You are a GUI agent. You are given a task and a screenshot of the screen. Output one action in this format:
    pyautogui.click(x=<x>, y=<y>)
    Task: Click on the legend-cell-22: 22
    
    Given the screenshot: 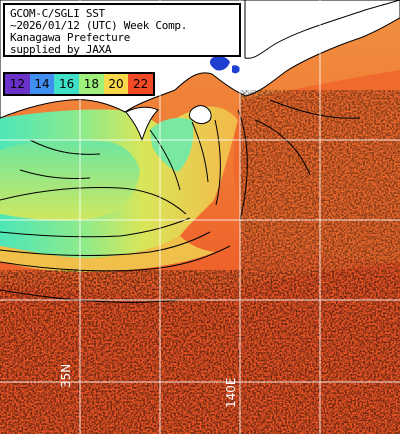 What is the action you would take?
    pyautogui.click(x=141, y=84)
    